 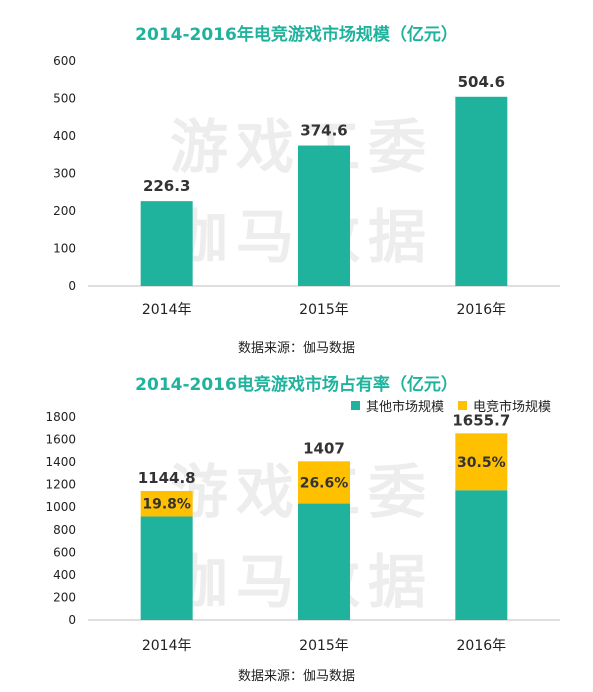 I want to click on chart1-source: 数据来源：伽马数据, so click(x=296, y=348).